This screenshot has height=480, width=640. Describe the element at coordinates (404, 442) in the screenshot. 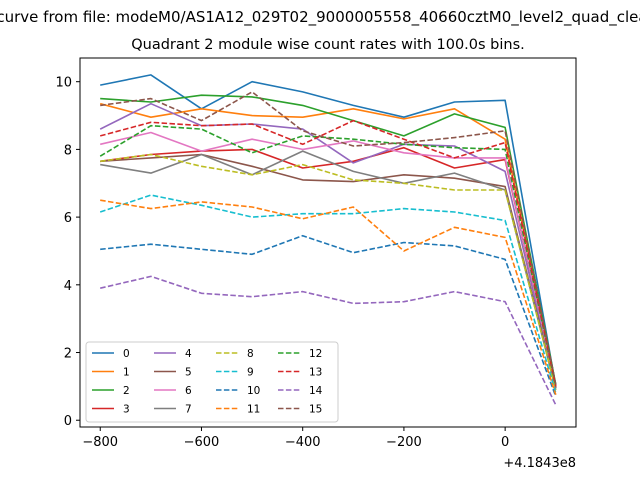

I see `x-tick-label: −200` at that location.